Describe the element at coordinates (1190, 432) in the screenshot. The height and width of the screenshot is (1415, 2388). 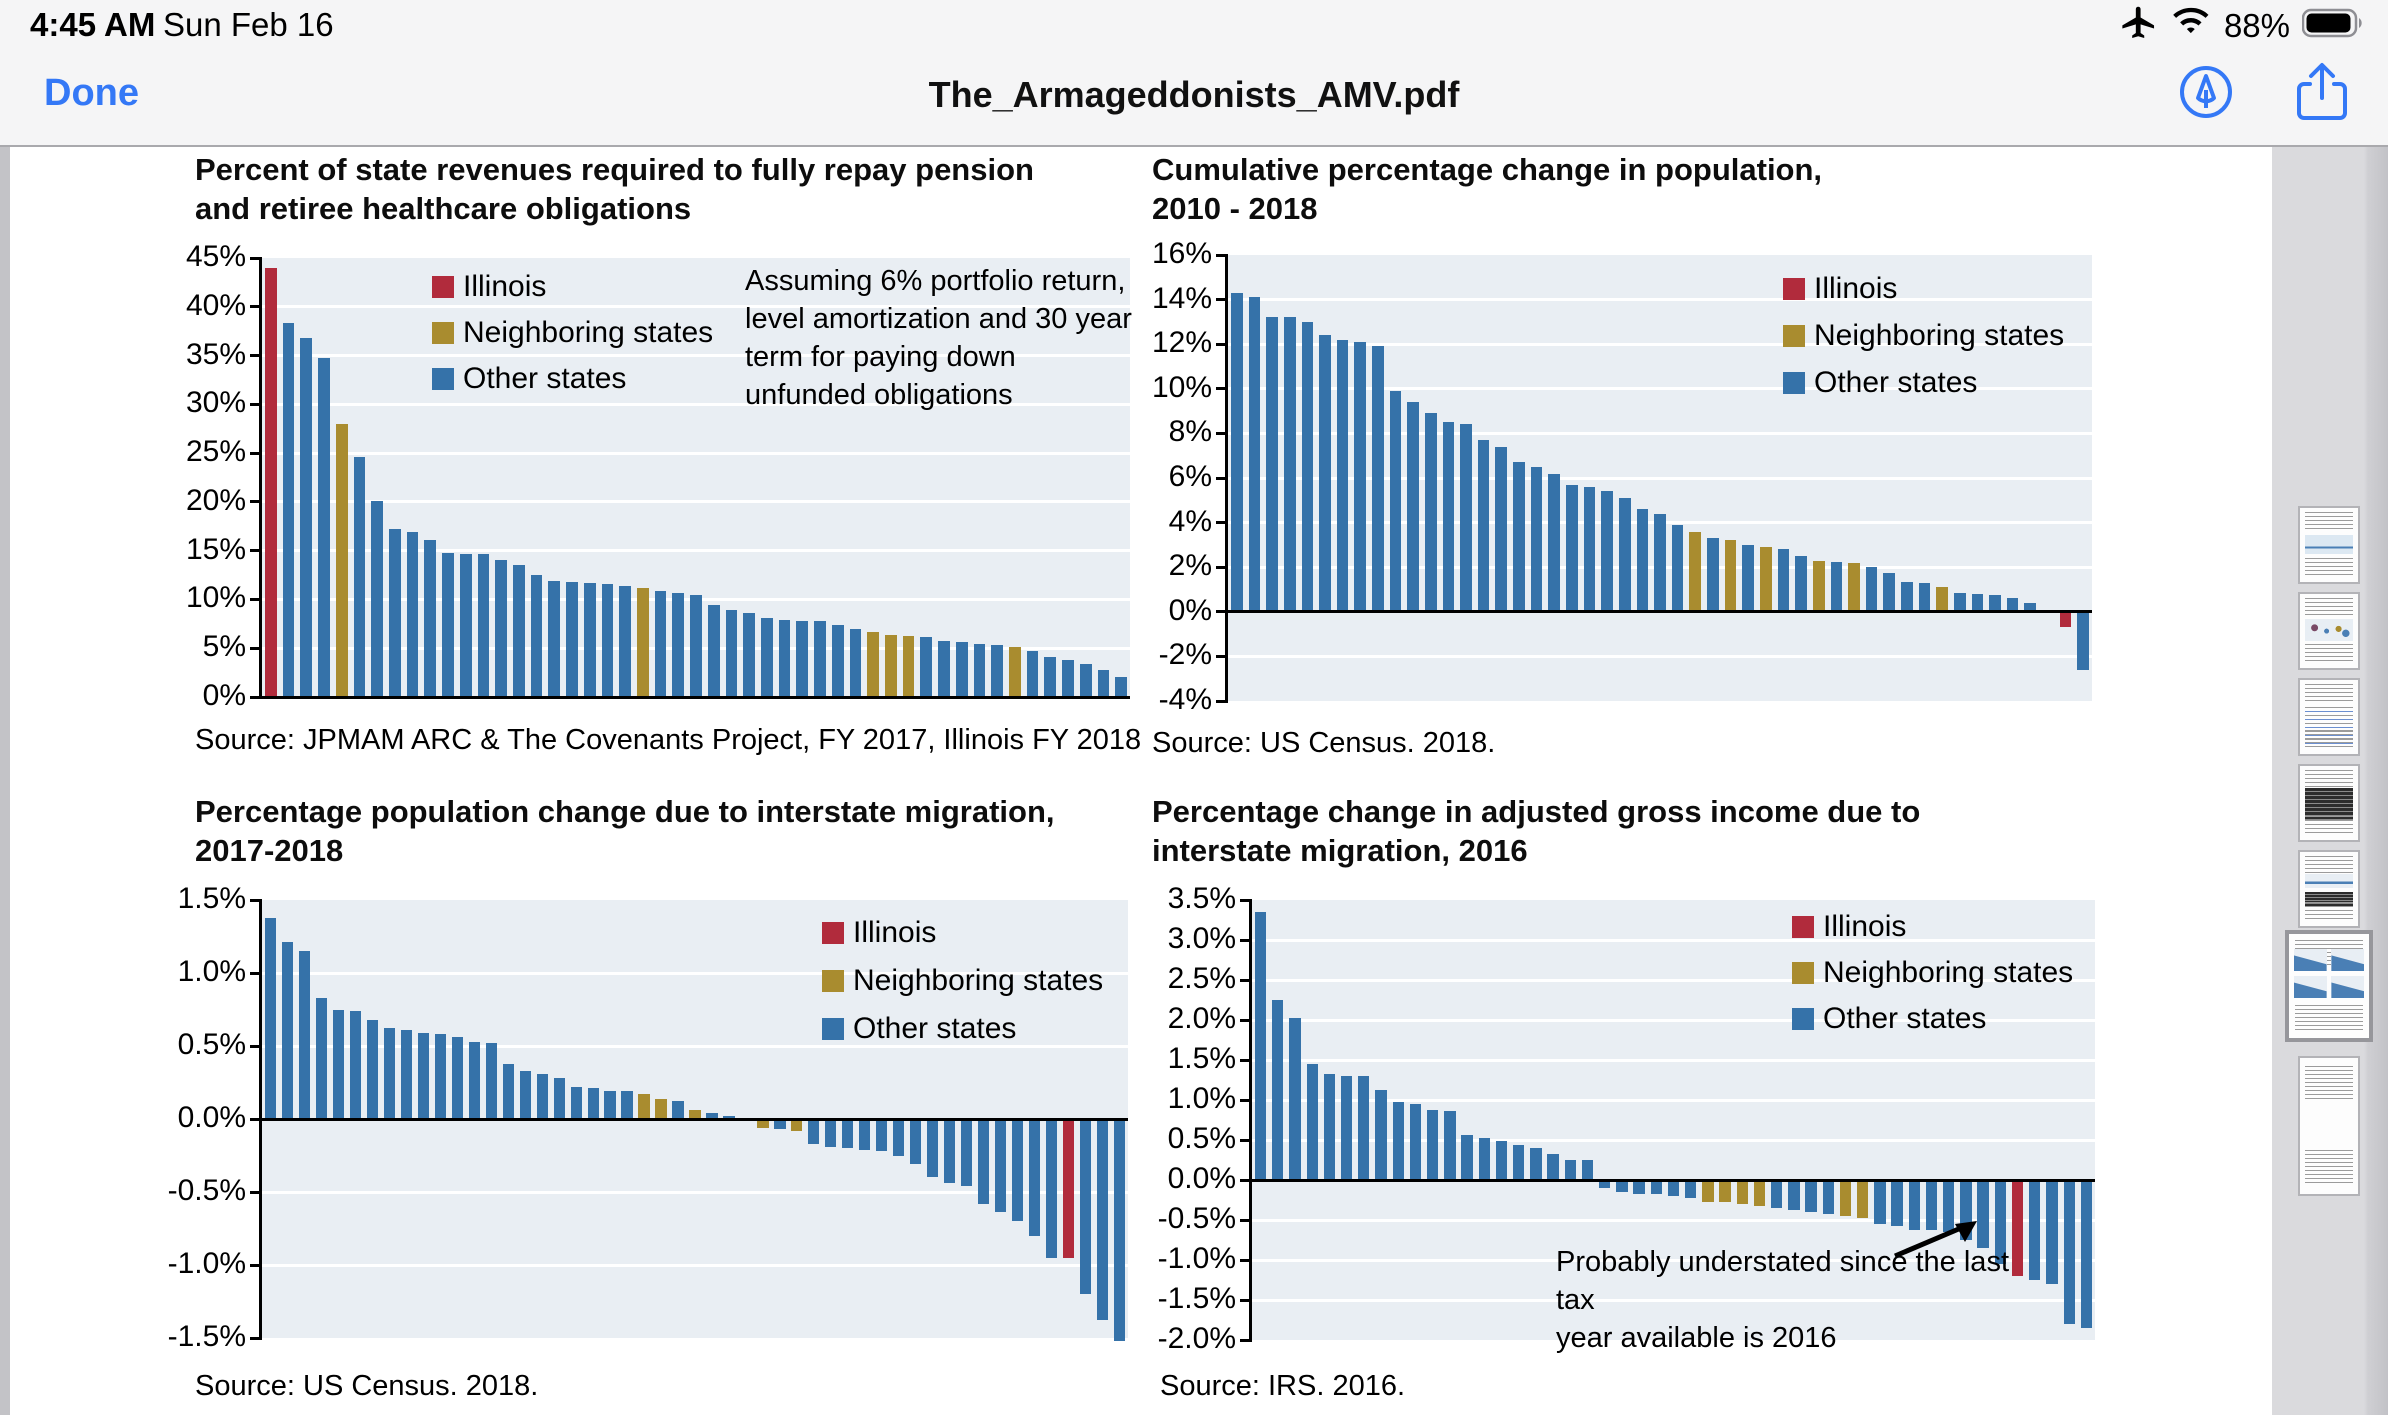
I see `y-axis-label: 8%` at that location.